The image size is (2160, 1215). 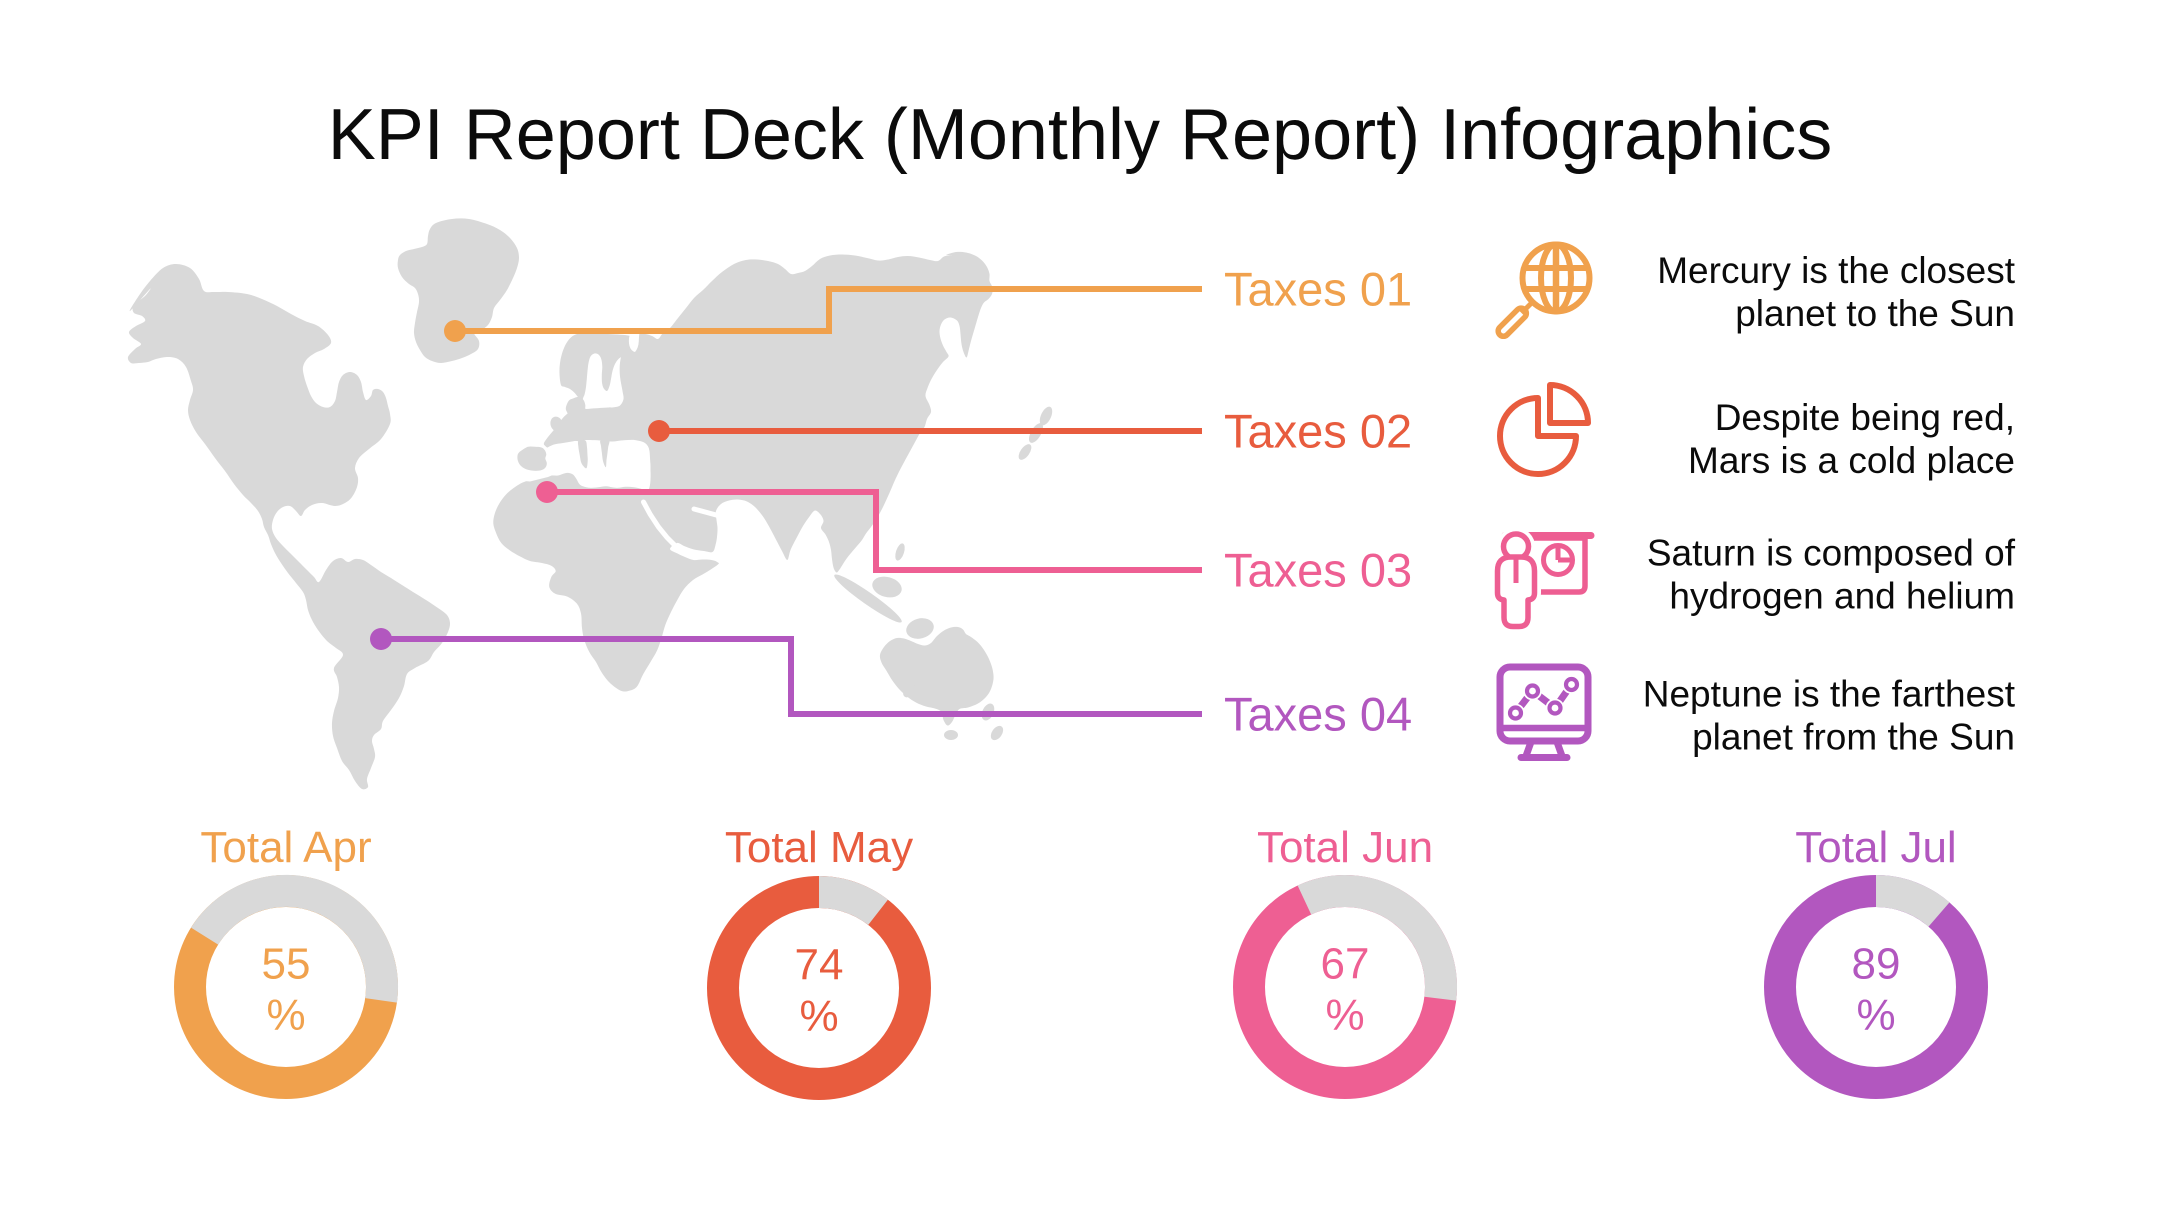 I want to click on svg-text: planet to the Sun, so click(x=1875, y=313).